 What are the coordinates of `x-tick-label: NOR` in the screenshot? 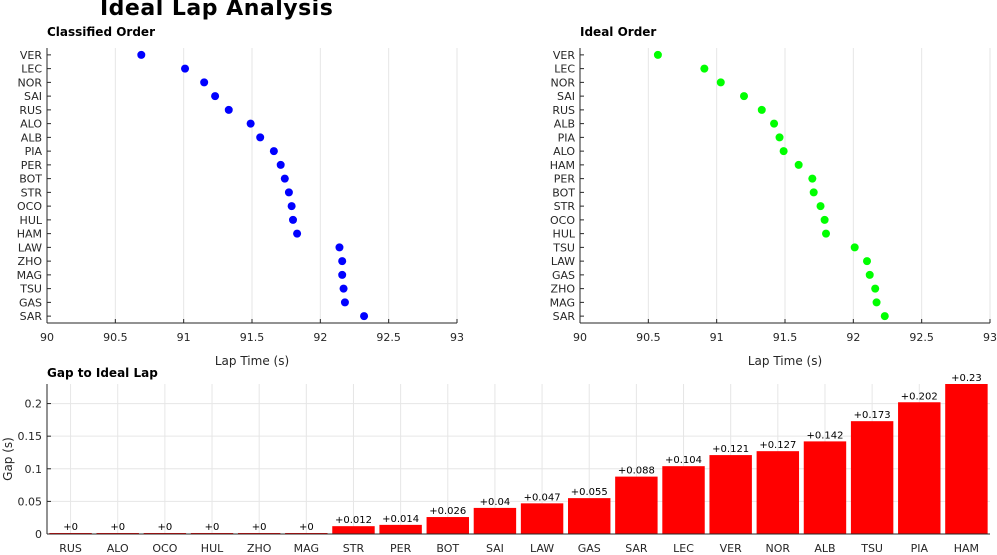 It's located at (778, 548).